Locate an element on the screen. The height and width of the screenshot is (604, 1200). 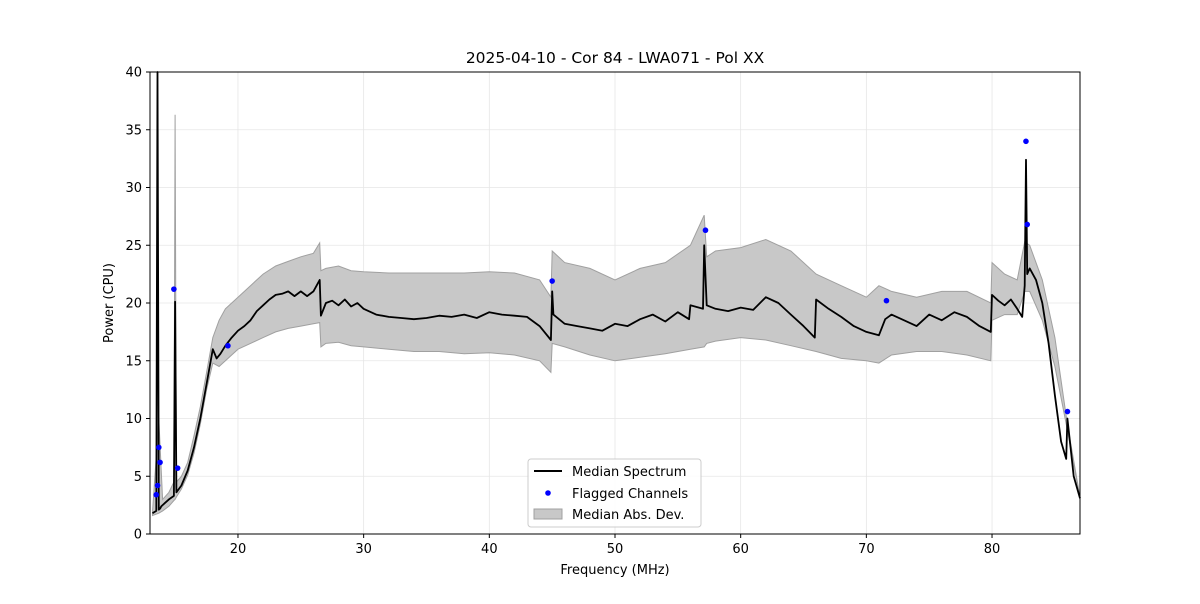
y-tick-label: 40 is located at coordinates (133, 73).